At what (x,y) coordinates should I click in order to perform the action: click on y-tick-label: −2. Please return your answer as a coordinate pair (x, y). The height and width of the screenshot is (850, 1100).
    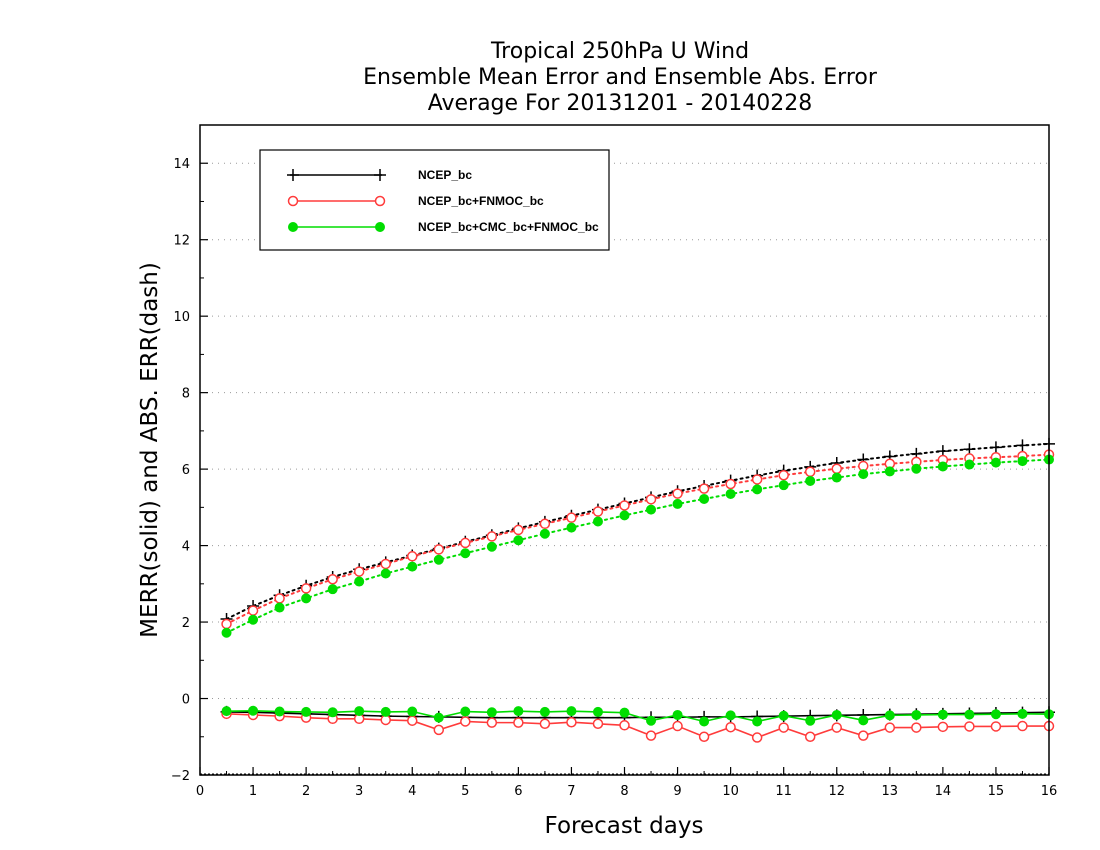
    Looking at the image, I should click on (180, 776).